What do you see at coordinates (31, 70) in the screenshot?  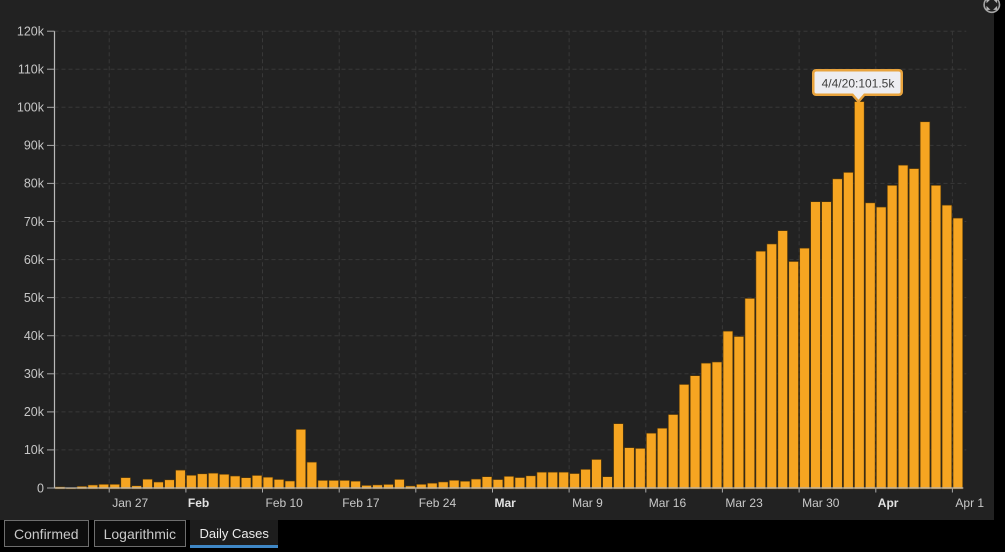 I see `svg-text: 110k` at bounding box center [31, 70].